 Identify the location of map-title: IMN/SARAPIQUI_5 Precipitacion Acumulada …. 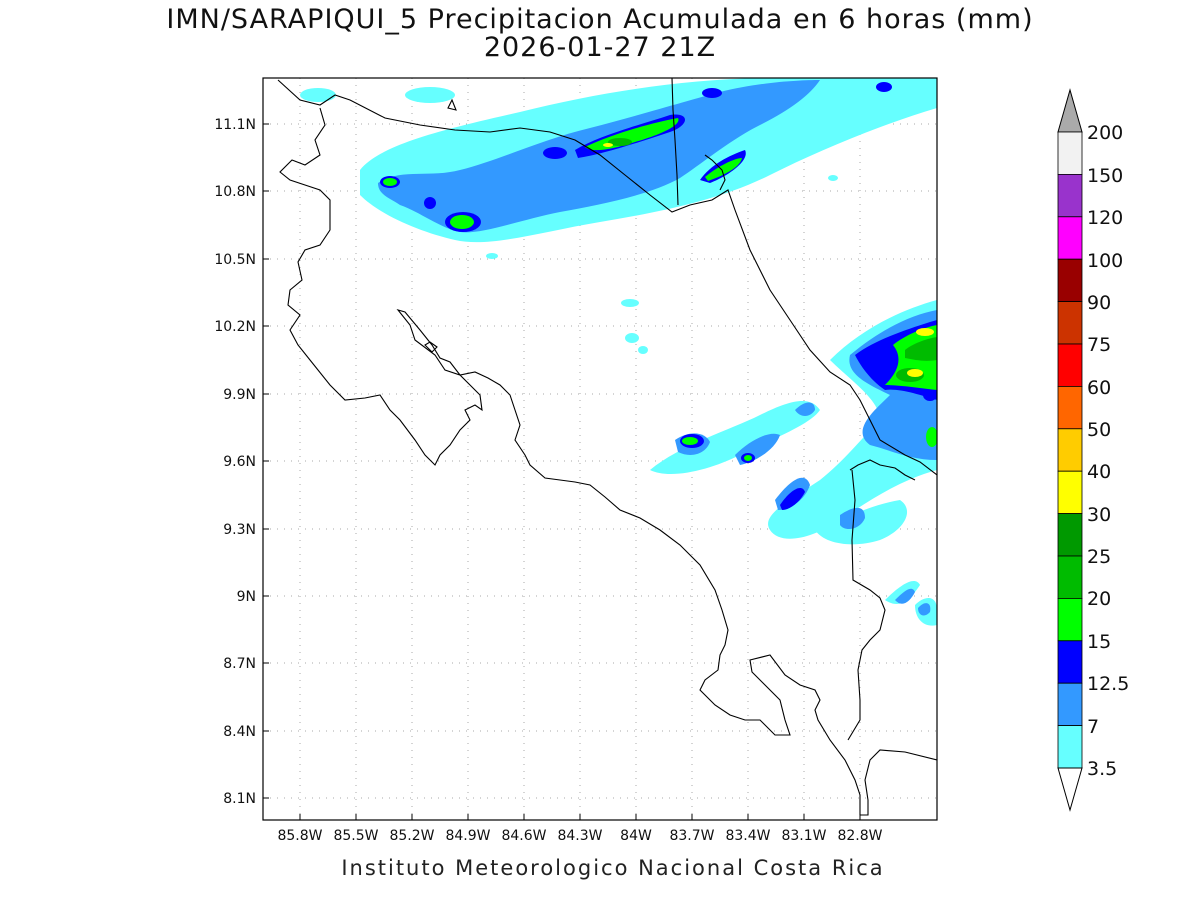
(600, 19).